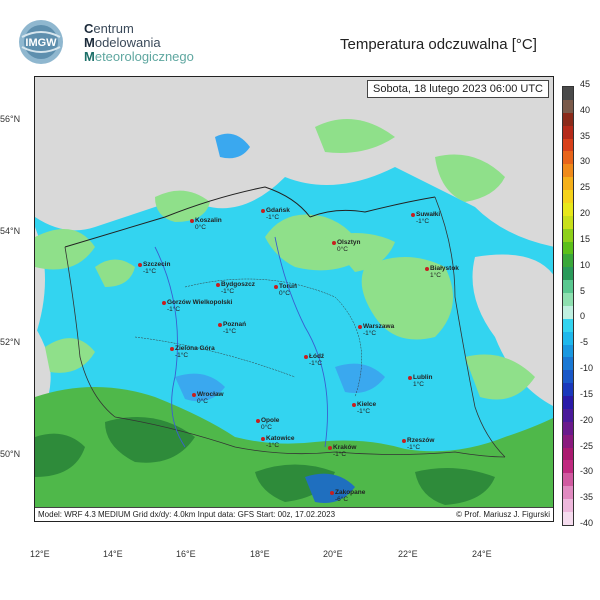 Image resolution: width=600 pixels, height=600 pixels. I want to click on color-scale-label: 10, so click(585, 264).